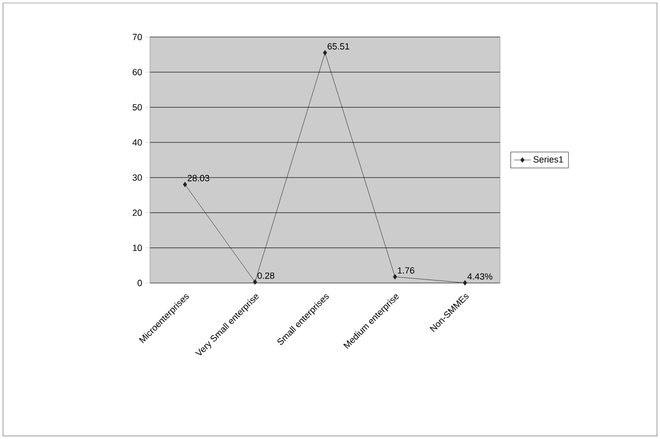 The height and width of the screenshot is (439, 660). What do you see at coordinates (339, 46) in the screenshot?
I see `data-label: 65.51` at bounding box center [339, 46].